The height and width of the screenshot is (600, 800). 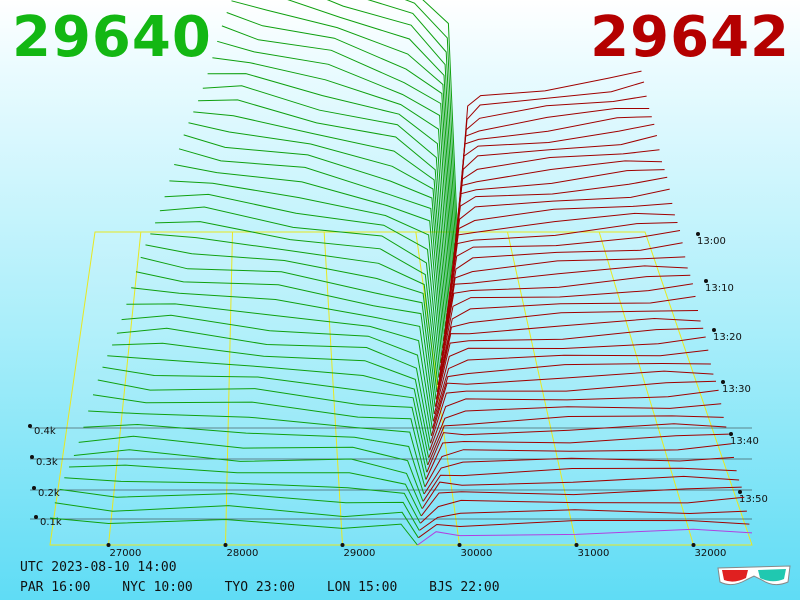 What do you see at coordinates (719, 288) in the screenshot?
I see `time-tick-label: 13:10` at bounding box center [719, 288].